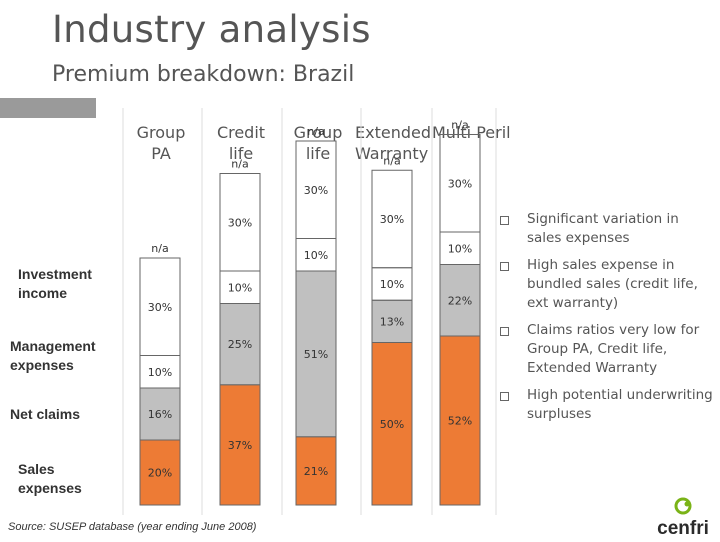 The height and width of the screenshot is (542, 720). Describe the element at coordinates (45, 414) in the screenshot. I see `row-label-net-claims: Net claims` at that location.